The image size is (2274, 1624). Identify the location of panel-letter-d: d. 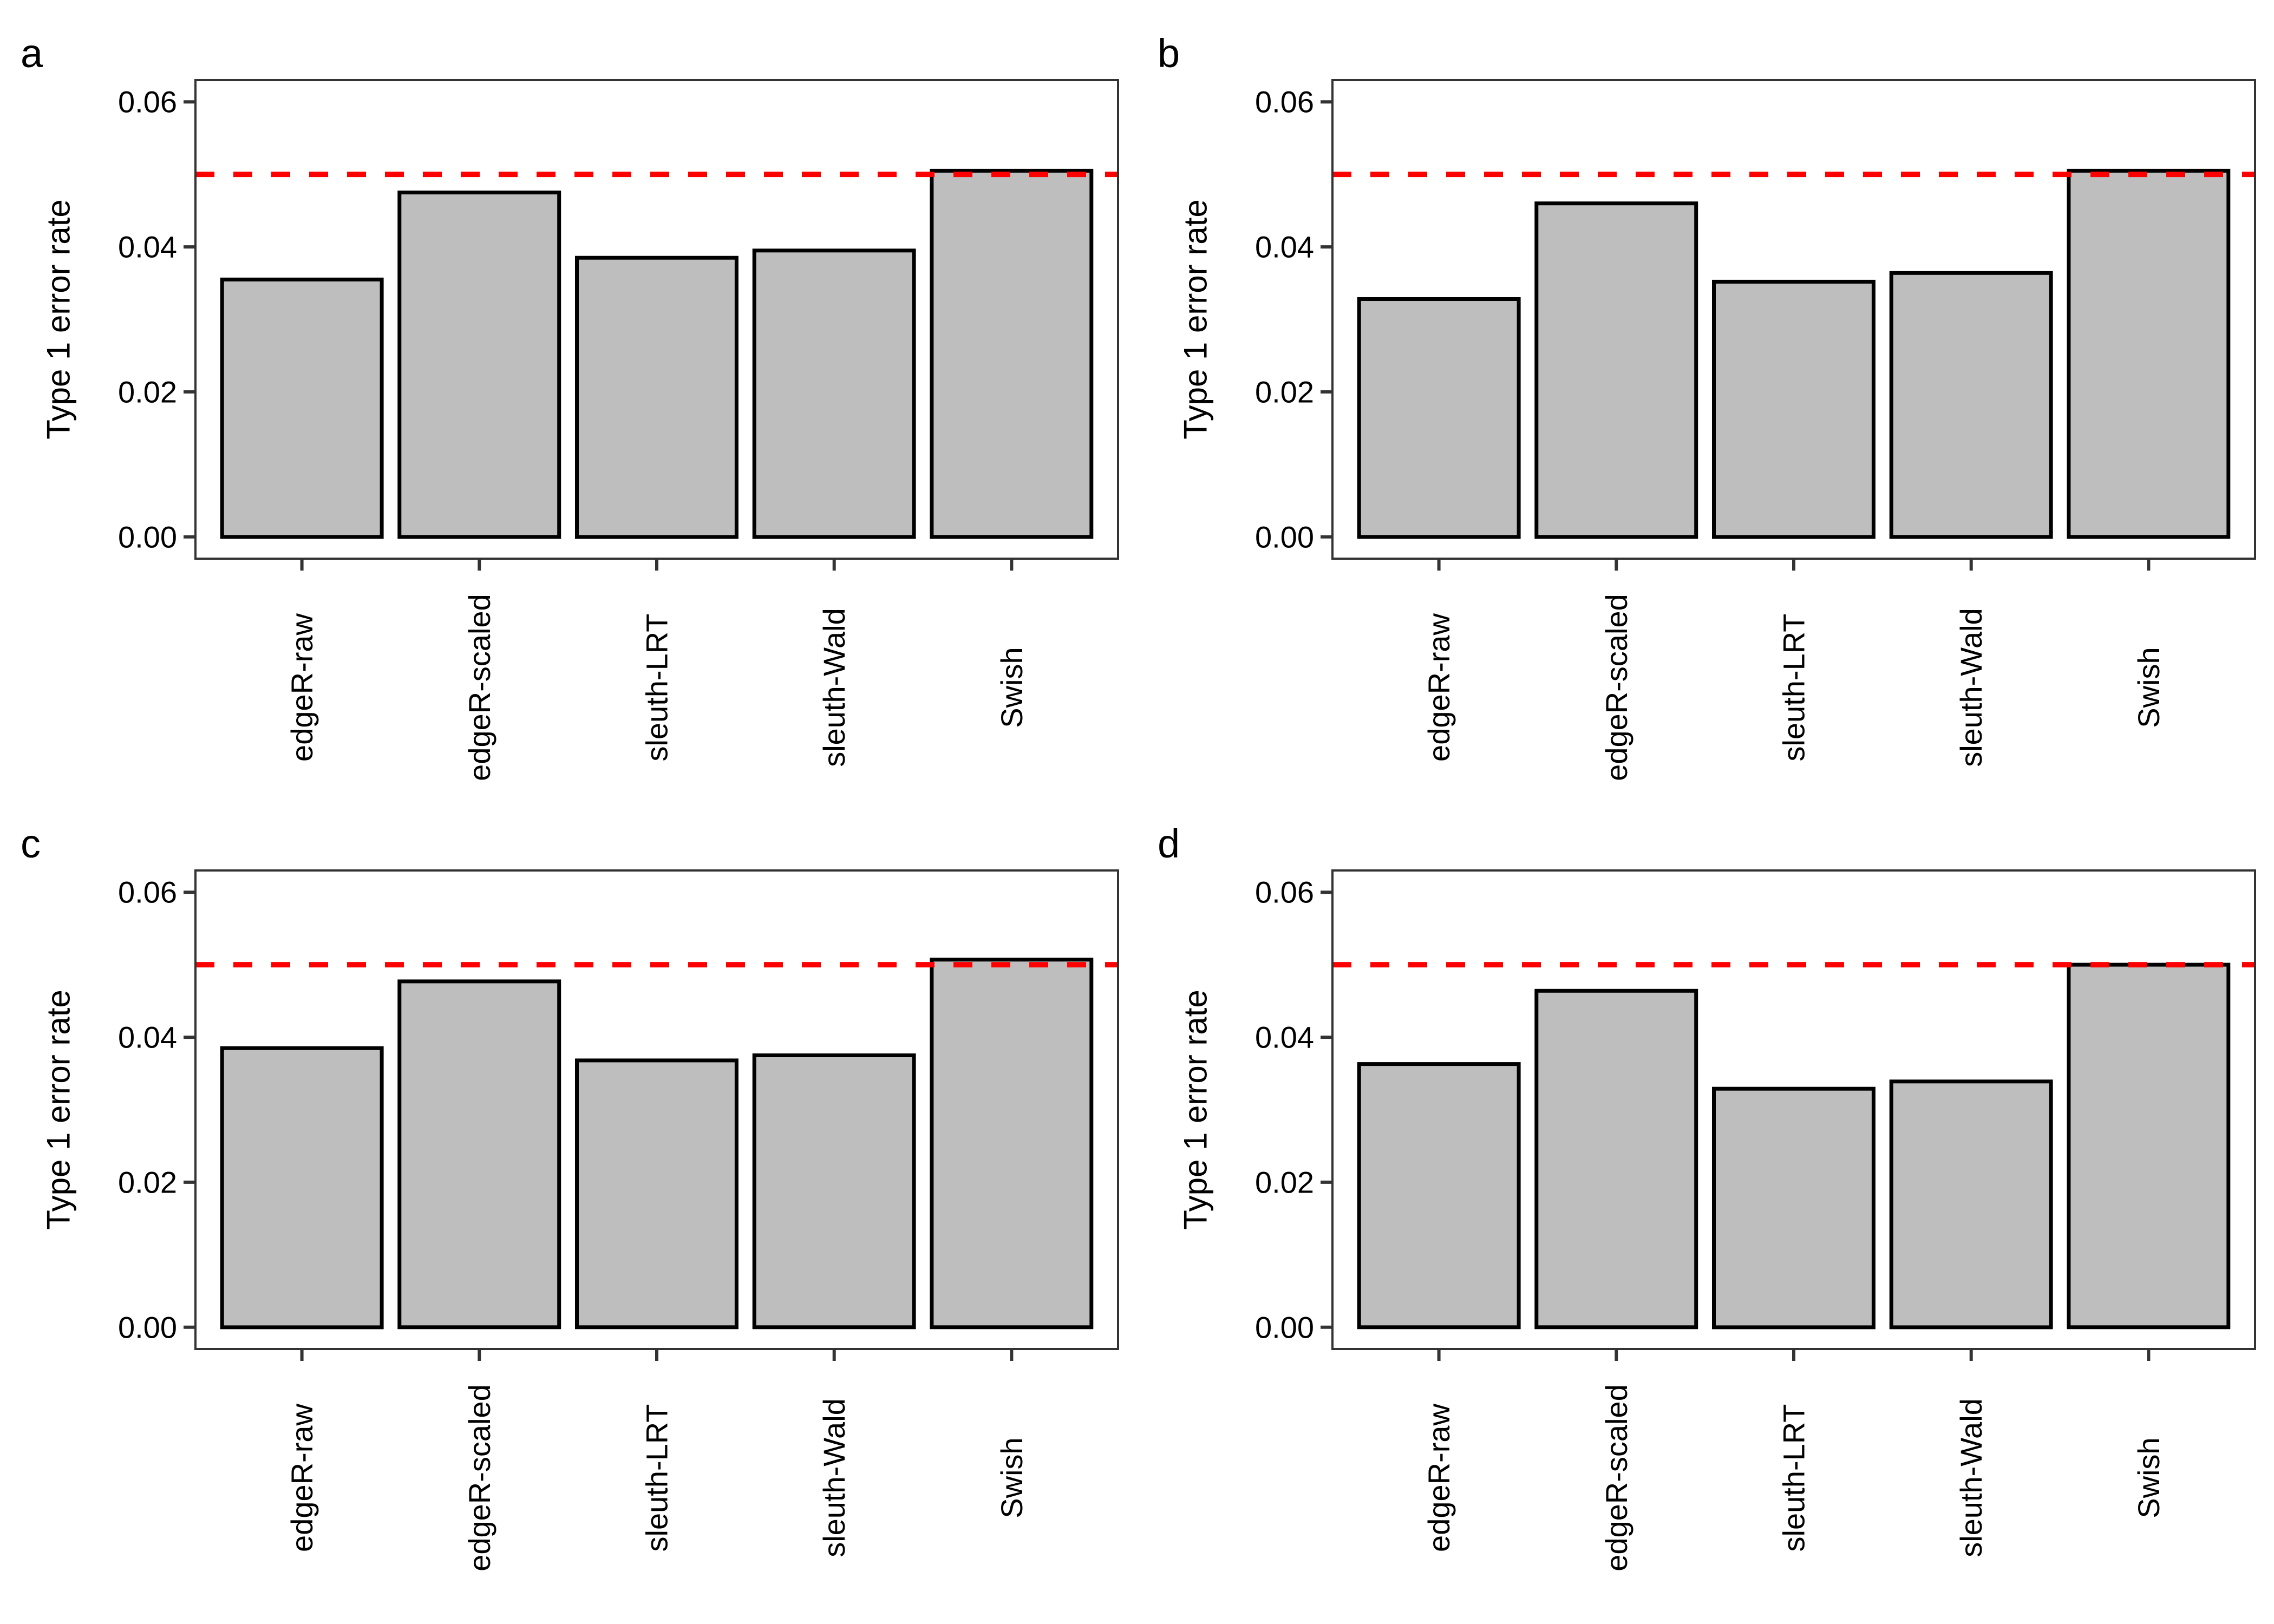
(1169, 844).